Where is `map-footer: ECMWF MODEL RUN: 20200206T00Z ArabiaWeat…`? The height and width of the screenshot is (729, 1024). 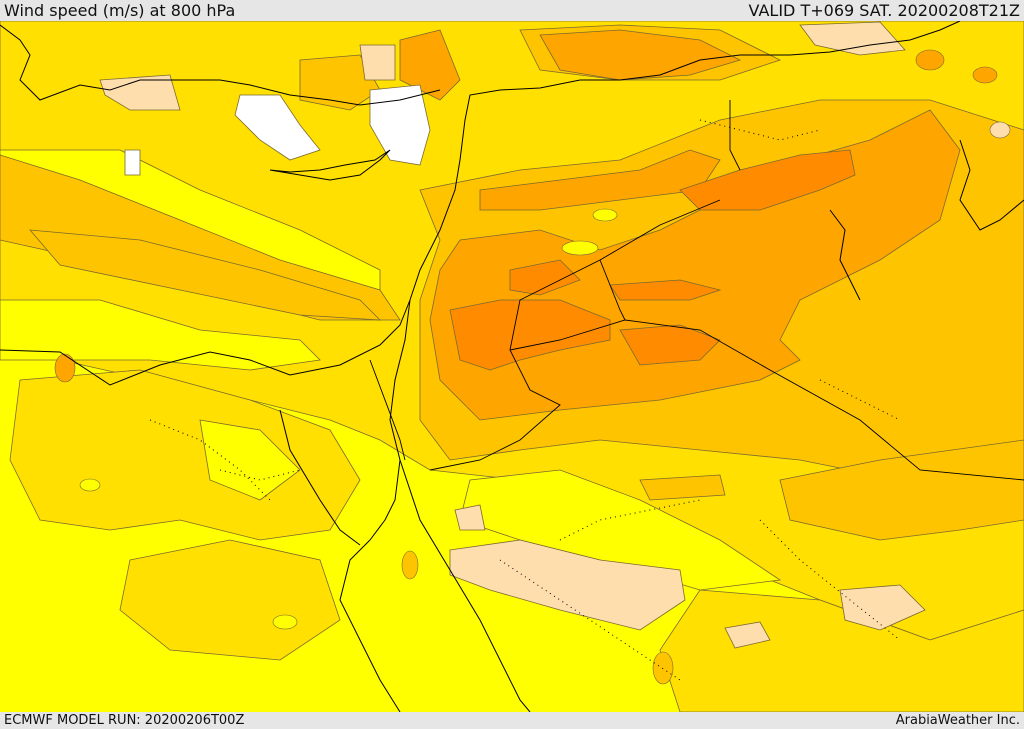 map-footer: ECMWF MODEL RUN: 20200206T00Z ArabiaWeat… is located at coordinates (512, 720).